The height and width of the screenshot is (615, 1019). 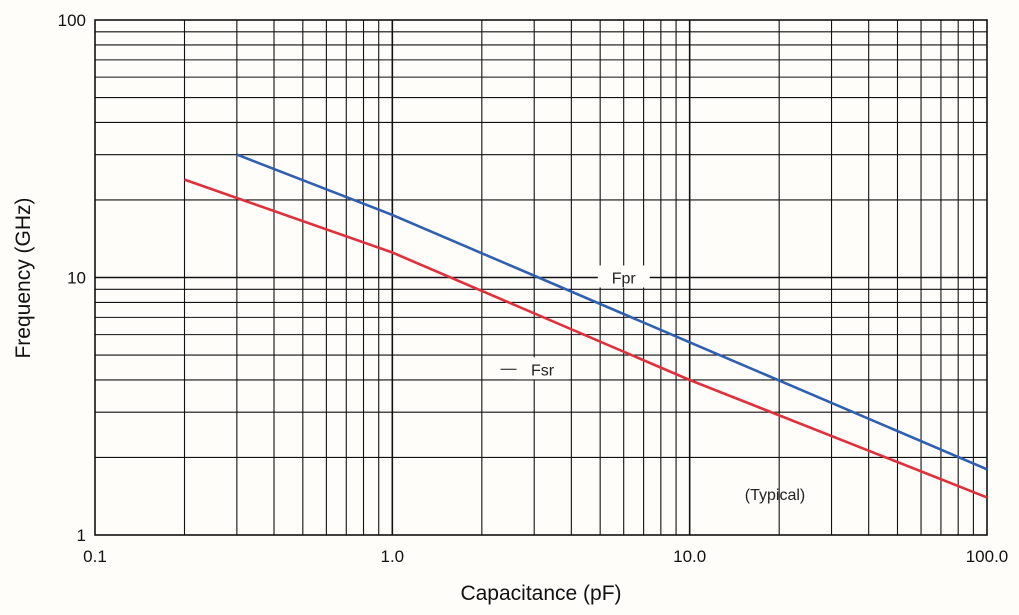 I want to click on x-tick-label: 0.1, so click(x=95, y=556).